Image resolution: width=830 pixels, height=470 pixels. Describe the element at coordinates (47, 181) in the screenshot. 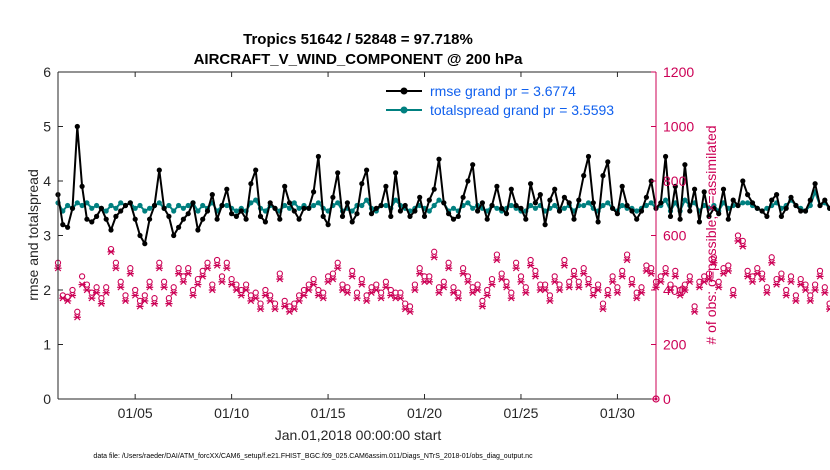

I see `y-tick-label-left: 4` at that location.